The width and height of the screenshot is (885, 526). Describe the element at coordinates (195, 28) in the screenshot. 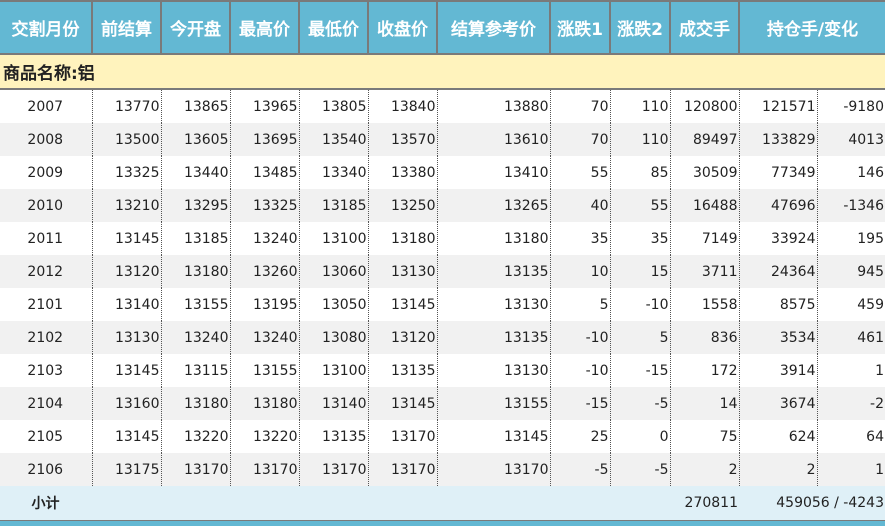

I see `column-header: 今开盘` at that location.